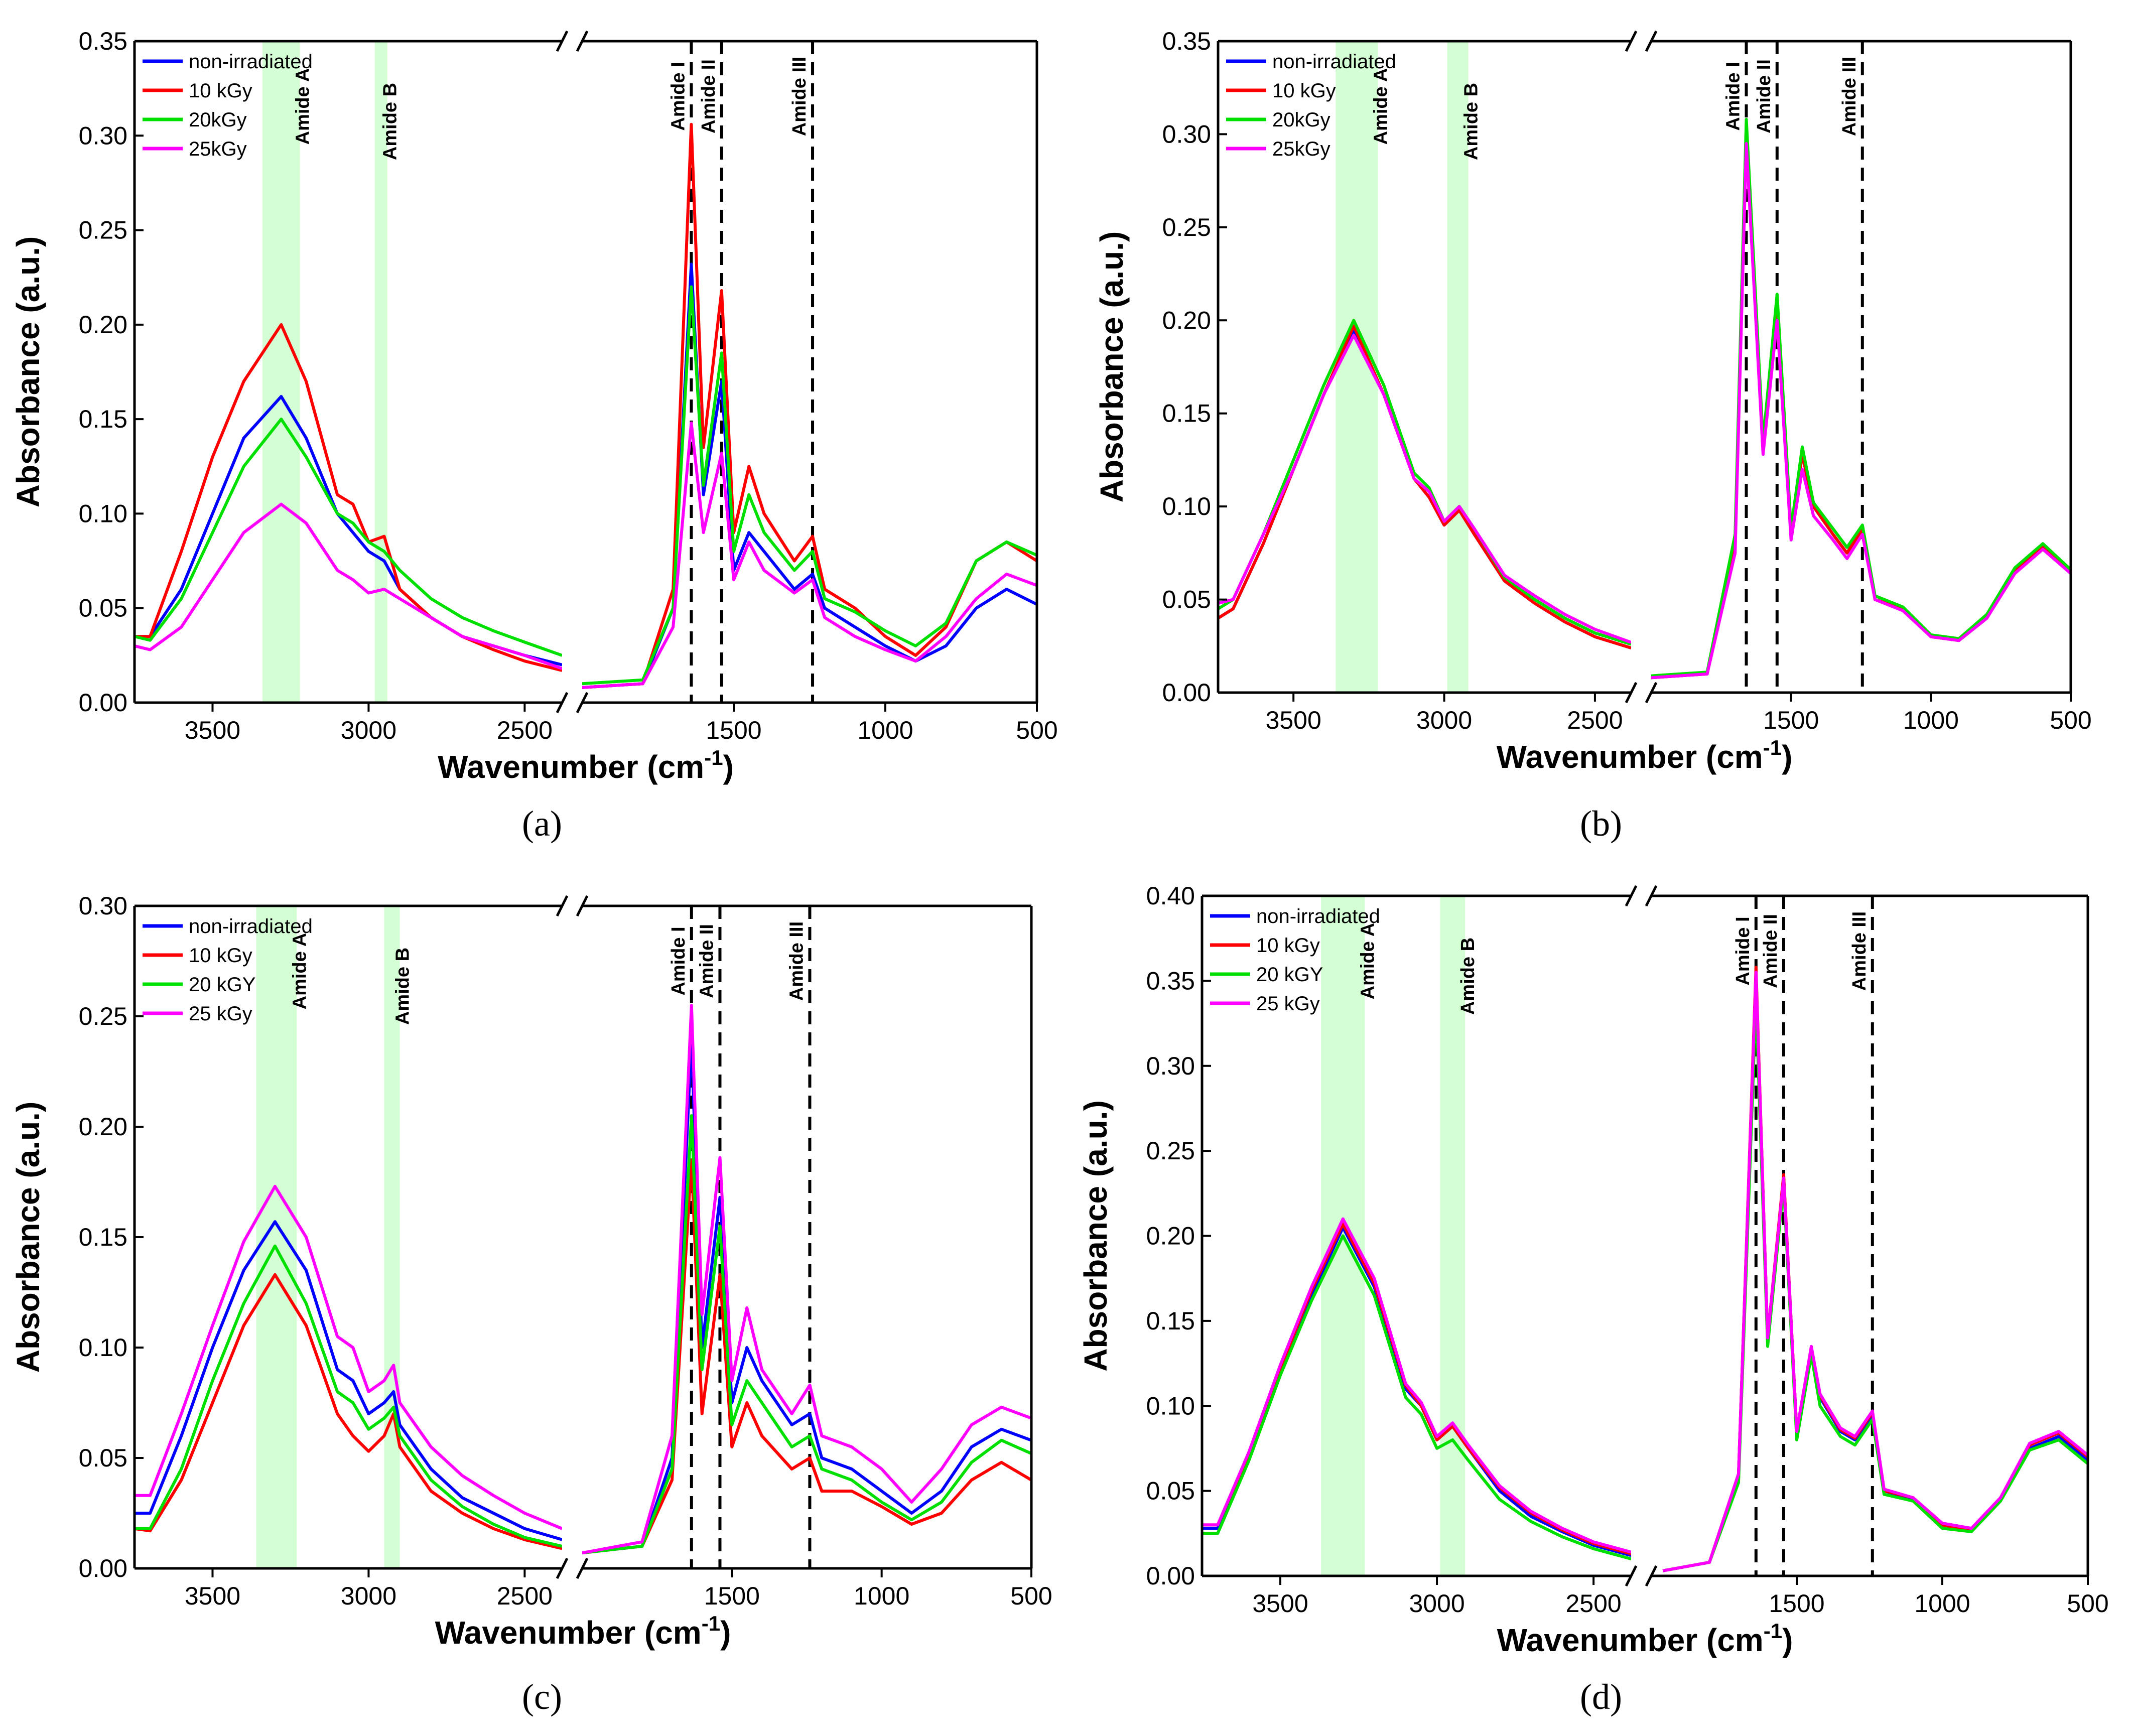 This screenshot has height=1736, width=2130. What do you see at coordinates (1931, 720) in the screenshot?
I see `x-tick-label: 1000` at bounding box center [1931, 720].